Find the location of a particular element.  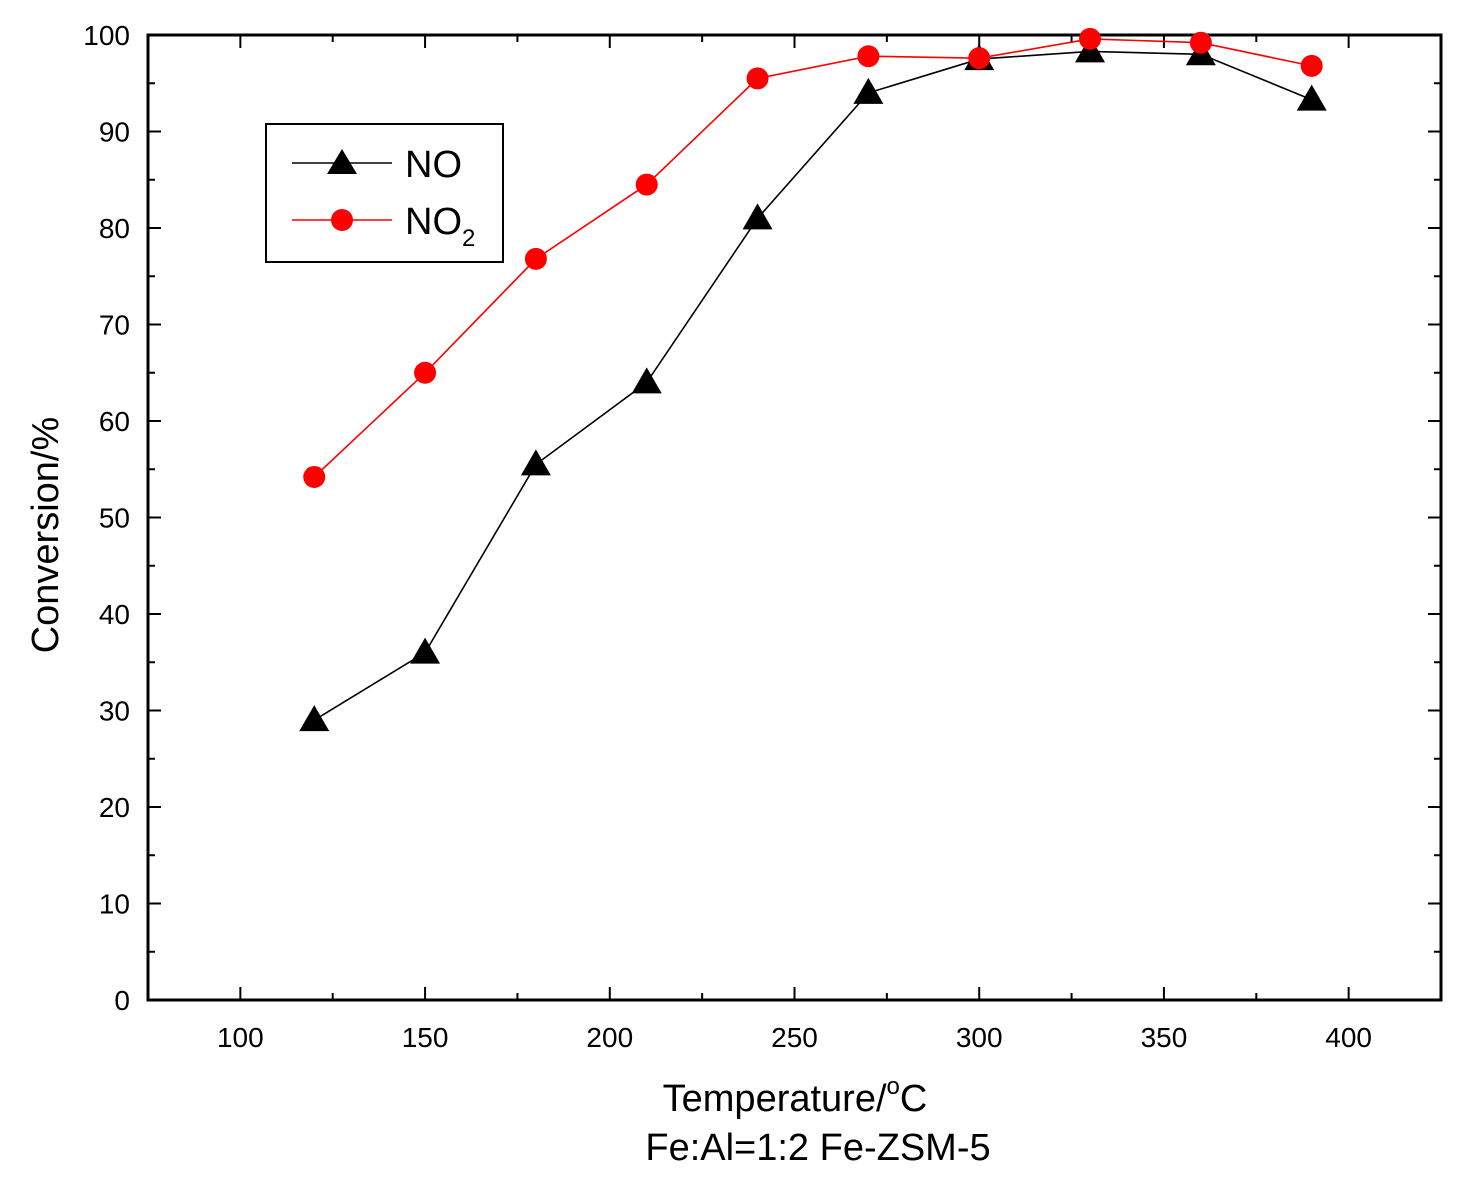

x-tick-label: 200 is located at coordinates (609, 1037).